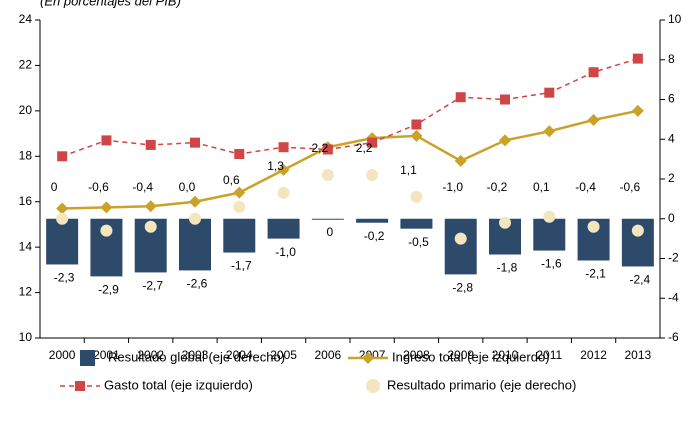  What do you see at coordinates (241, 266) in the screenshot?
I see `bar-label: -1,7` at bounding box center [241, 266].